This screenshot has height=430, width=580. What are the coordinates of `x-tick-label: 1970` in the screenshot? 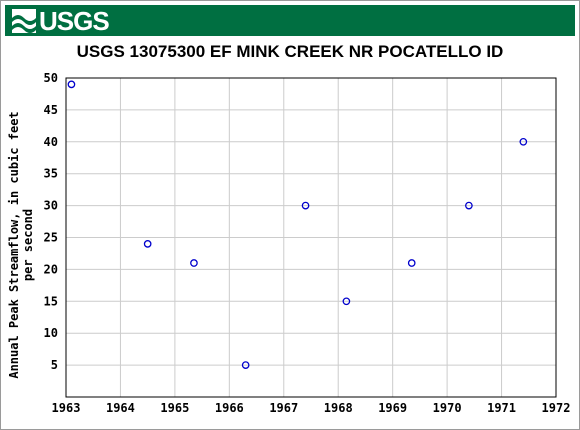 It's located at (447, 408).